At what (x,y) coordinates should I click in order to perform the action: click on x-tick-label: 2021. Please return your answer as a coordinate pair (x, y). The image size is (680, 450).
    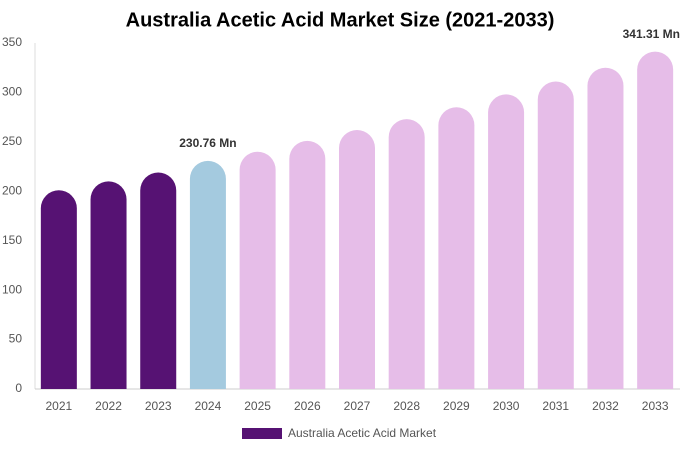
    Looking at the image, I should click on (58, 406).